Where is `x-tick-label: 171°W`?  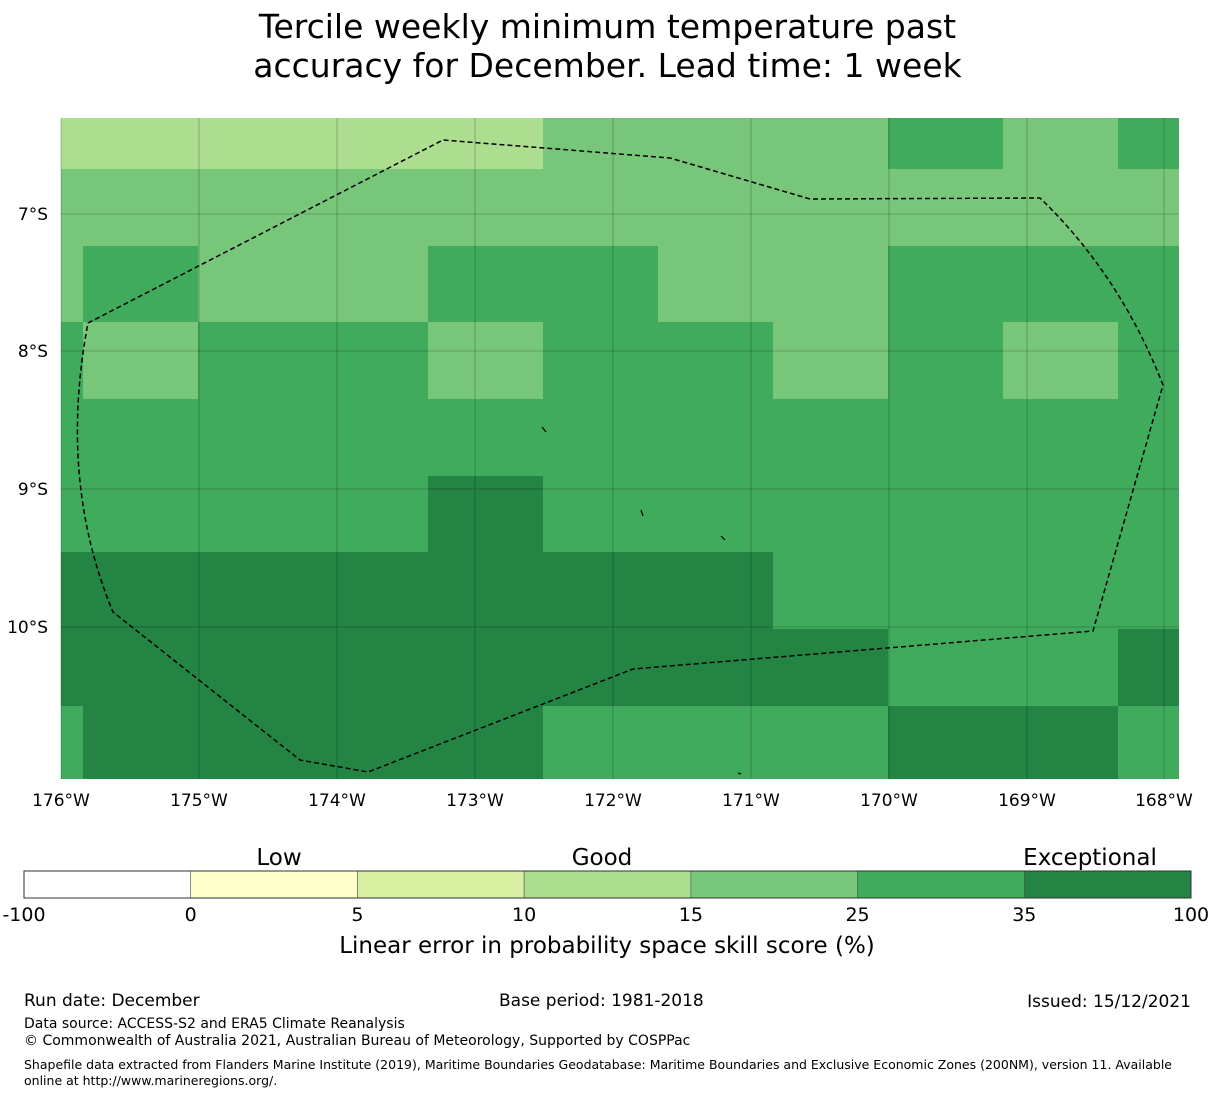 x-tick-label: 171°W is located at coordinates (751, 801).